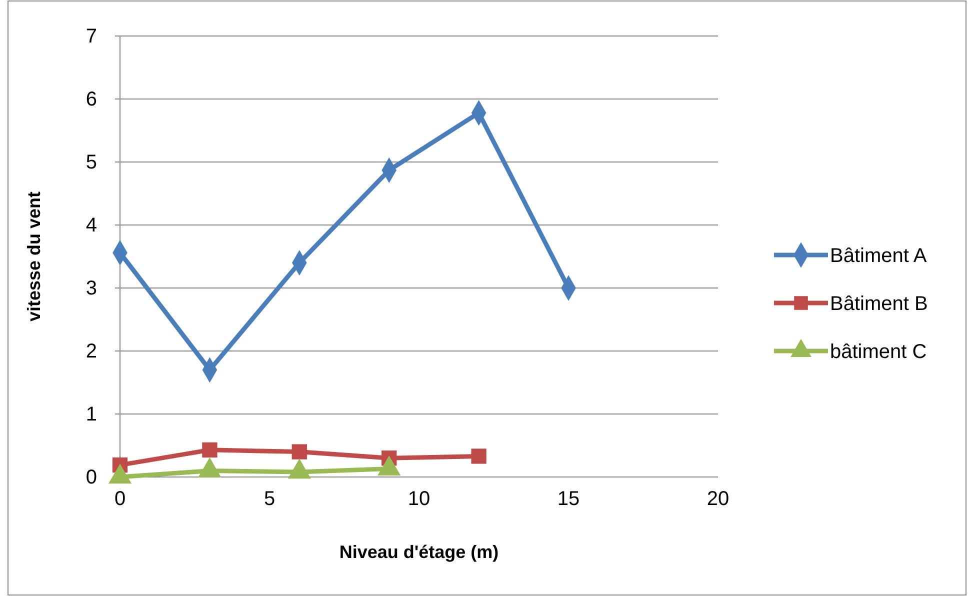 Image resolution: width=968 pixels, height=596 pixels. Describe the element at coordinates (879, 256) in the screenshot. I see `legend-label: Bâtiment A` at that location.